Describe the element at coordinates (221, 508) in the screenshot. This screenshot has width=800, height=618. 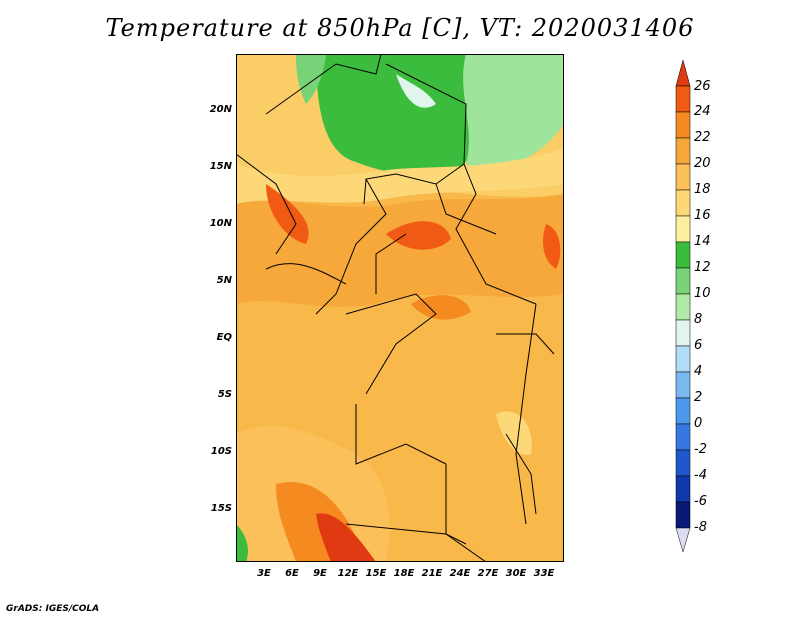
I see `lat-tick-label: 15S` at that location.